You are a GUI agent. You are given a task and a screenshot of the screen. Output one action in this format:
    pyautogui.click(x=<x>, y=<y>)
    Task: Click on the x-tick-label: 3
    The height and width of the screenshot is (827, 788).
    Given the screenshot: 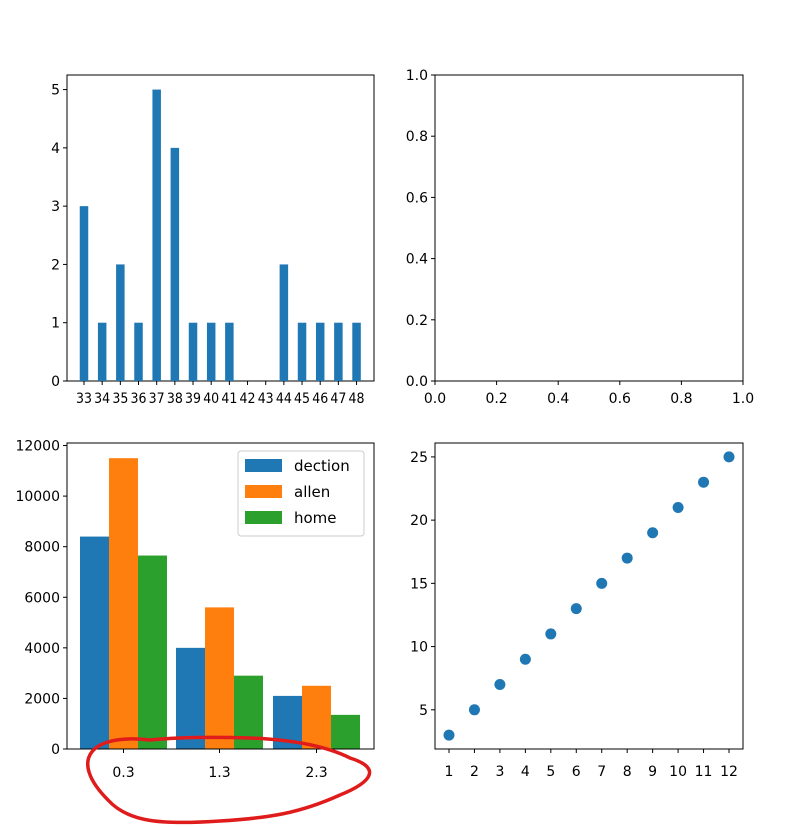 What is the action you would take?
    pyautogui.click(x=499, y=772)
    